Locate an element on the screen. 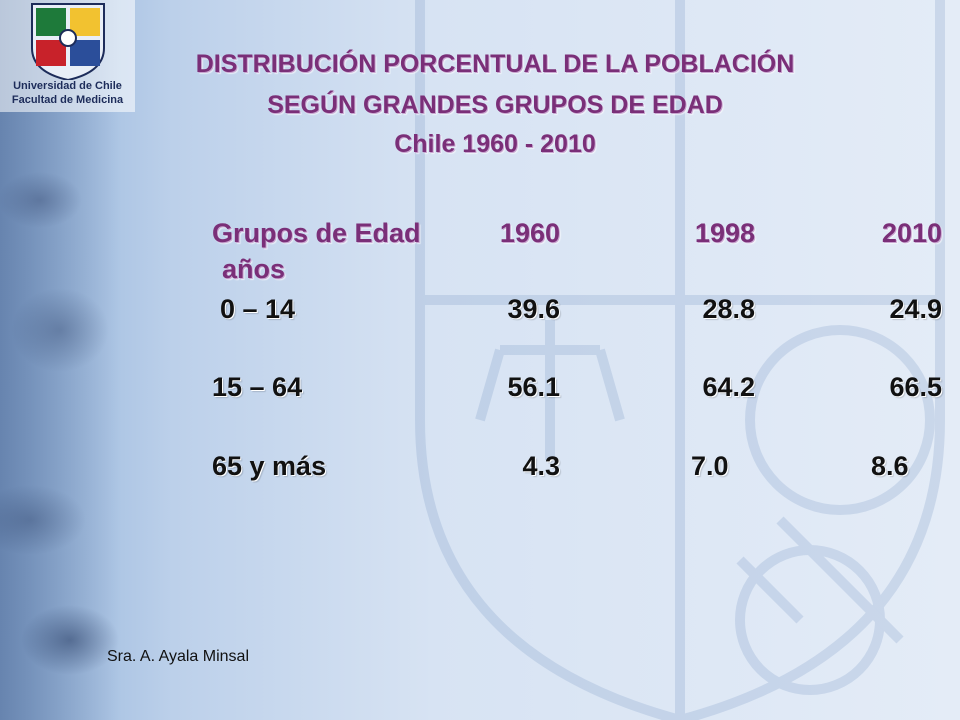 Image resolution: width=960 pixels, height=720 pixels. title-line-2: SEGÚN GRANDES GRUPOS DE EDAD is located at coordinates (495, 105).